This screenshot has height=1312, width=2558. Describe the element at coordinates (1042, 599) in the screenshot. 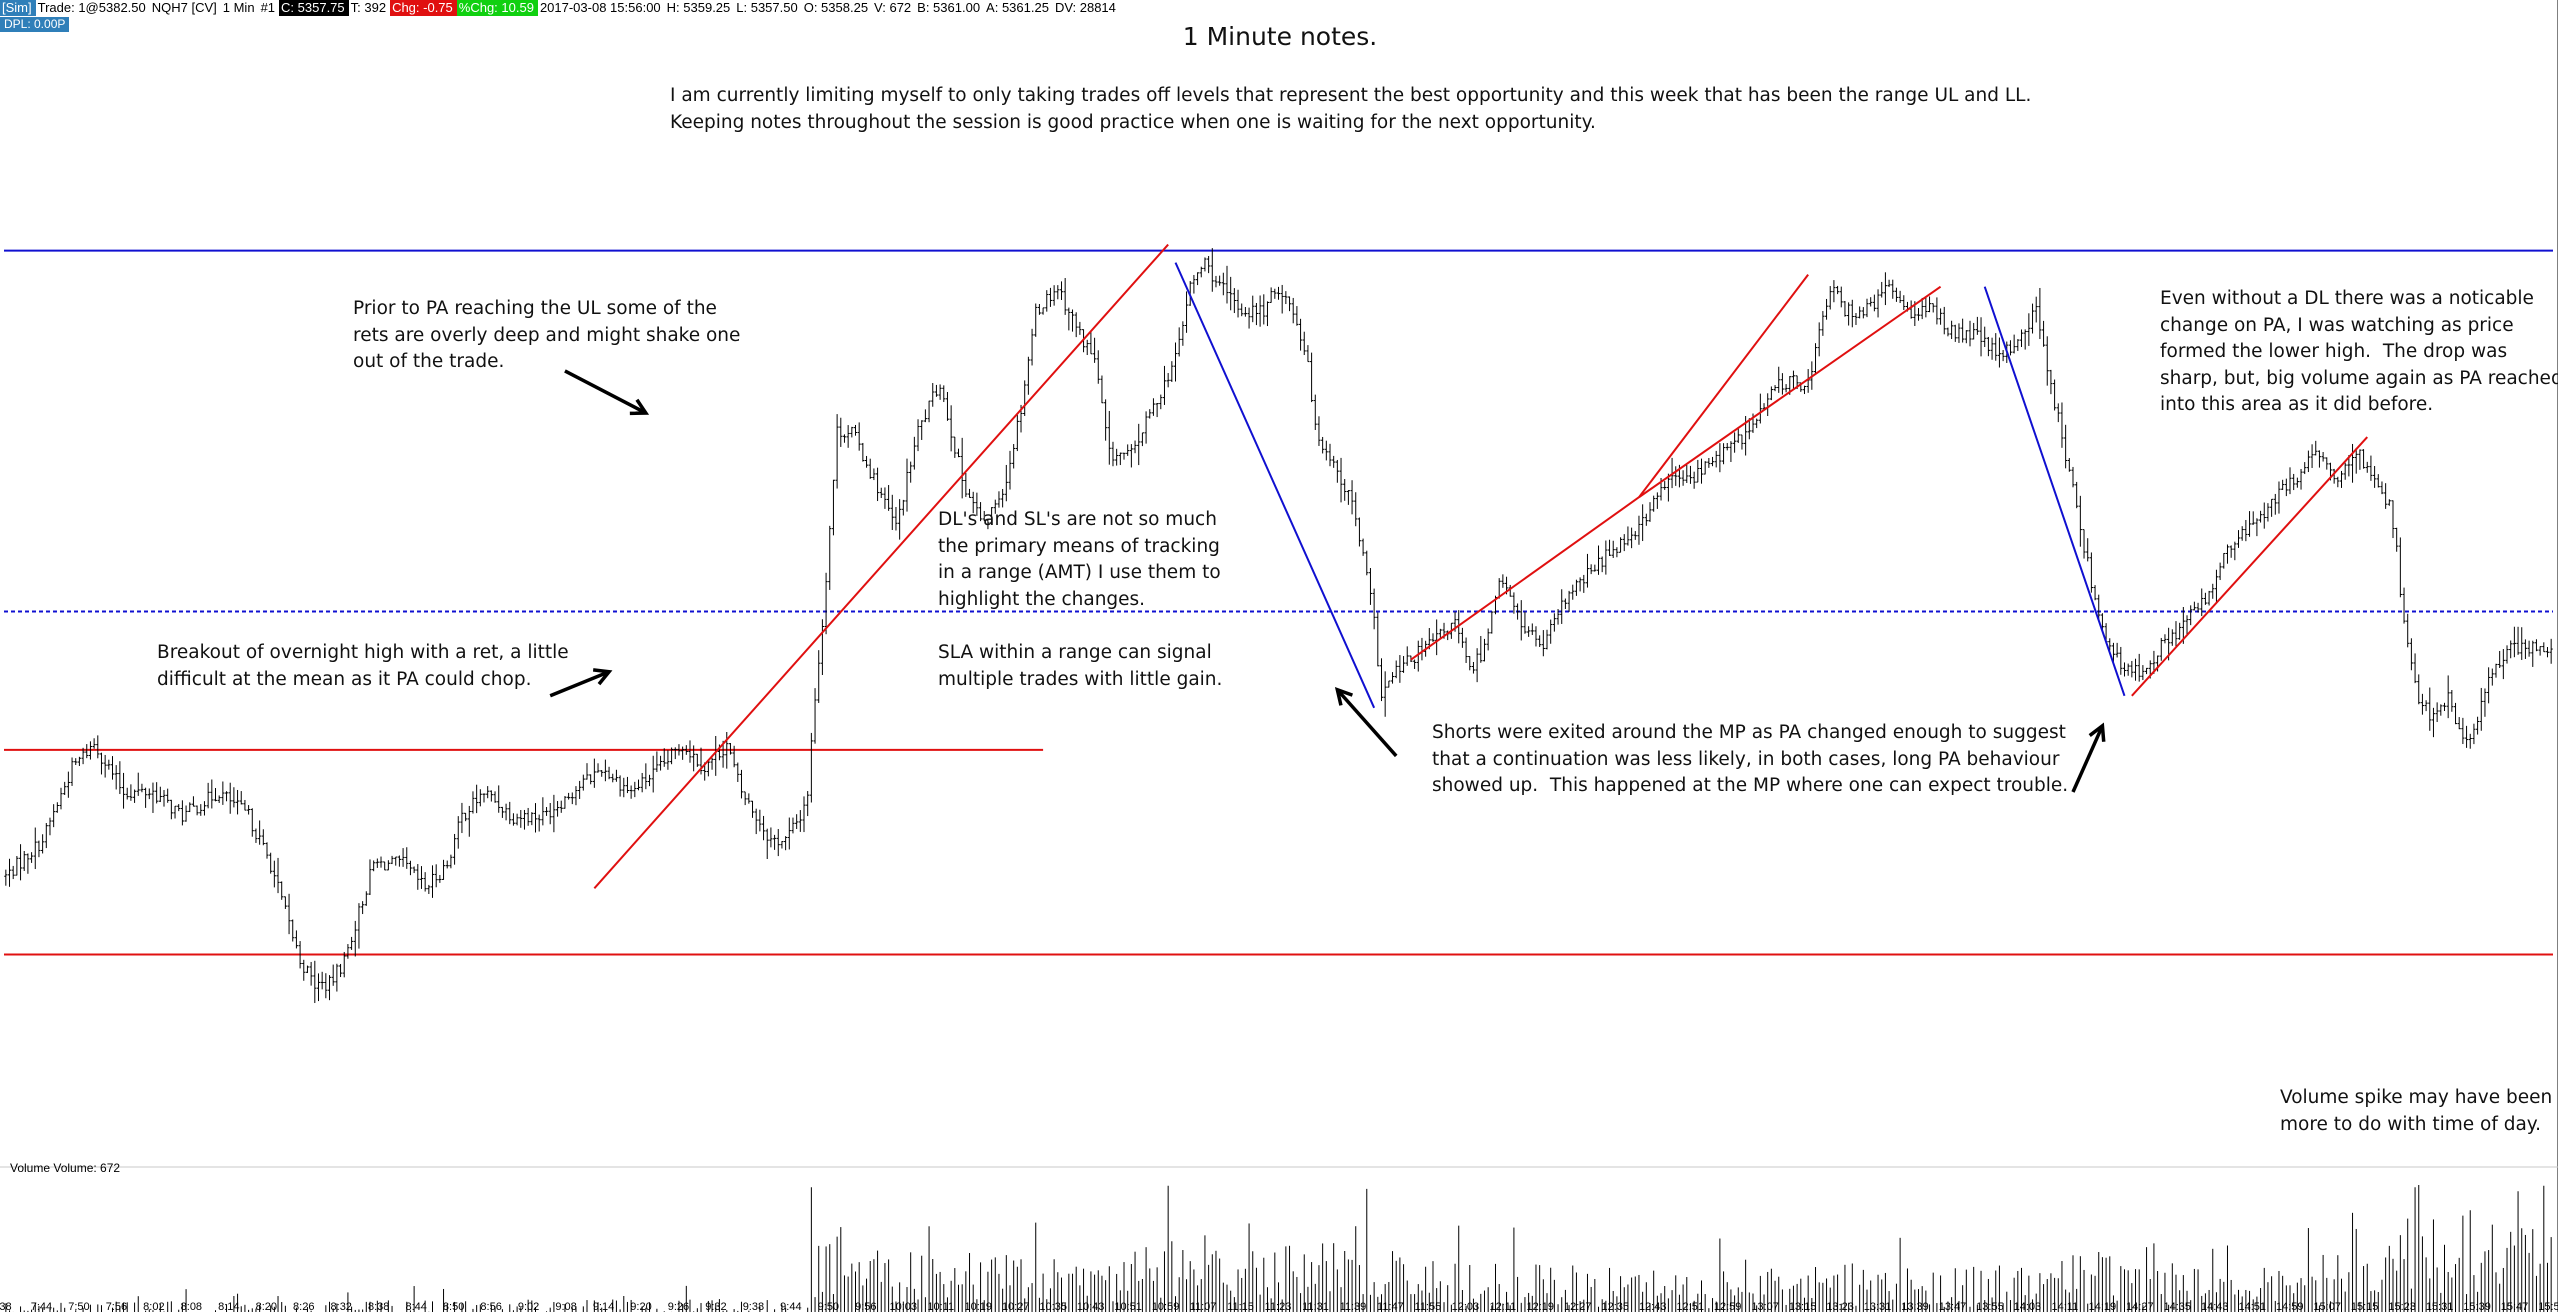

I see `note-line: highlight the changes.` at that location.